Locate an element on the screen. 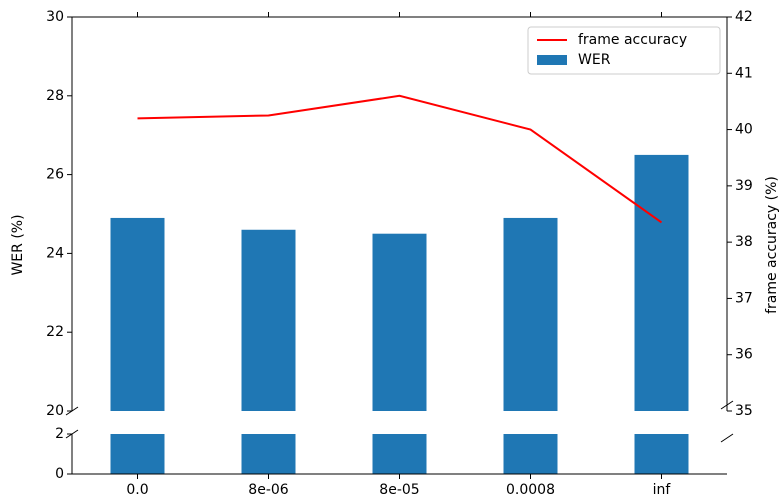  x-tick-label: 8e-05 is located at coordinates (399, 490).